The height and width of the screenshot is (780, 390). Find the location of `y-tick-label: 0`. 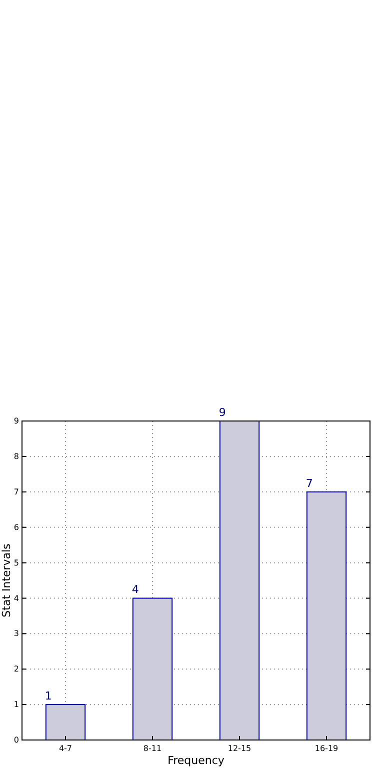

y-tick-label: 0 is located at coordinates (16, 740).